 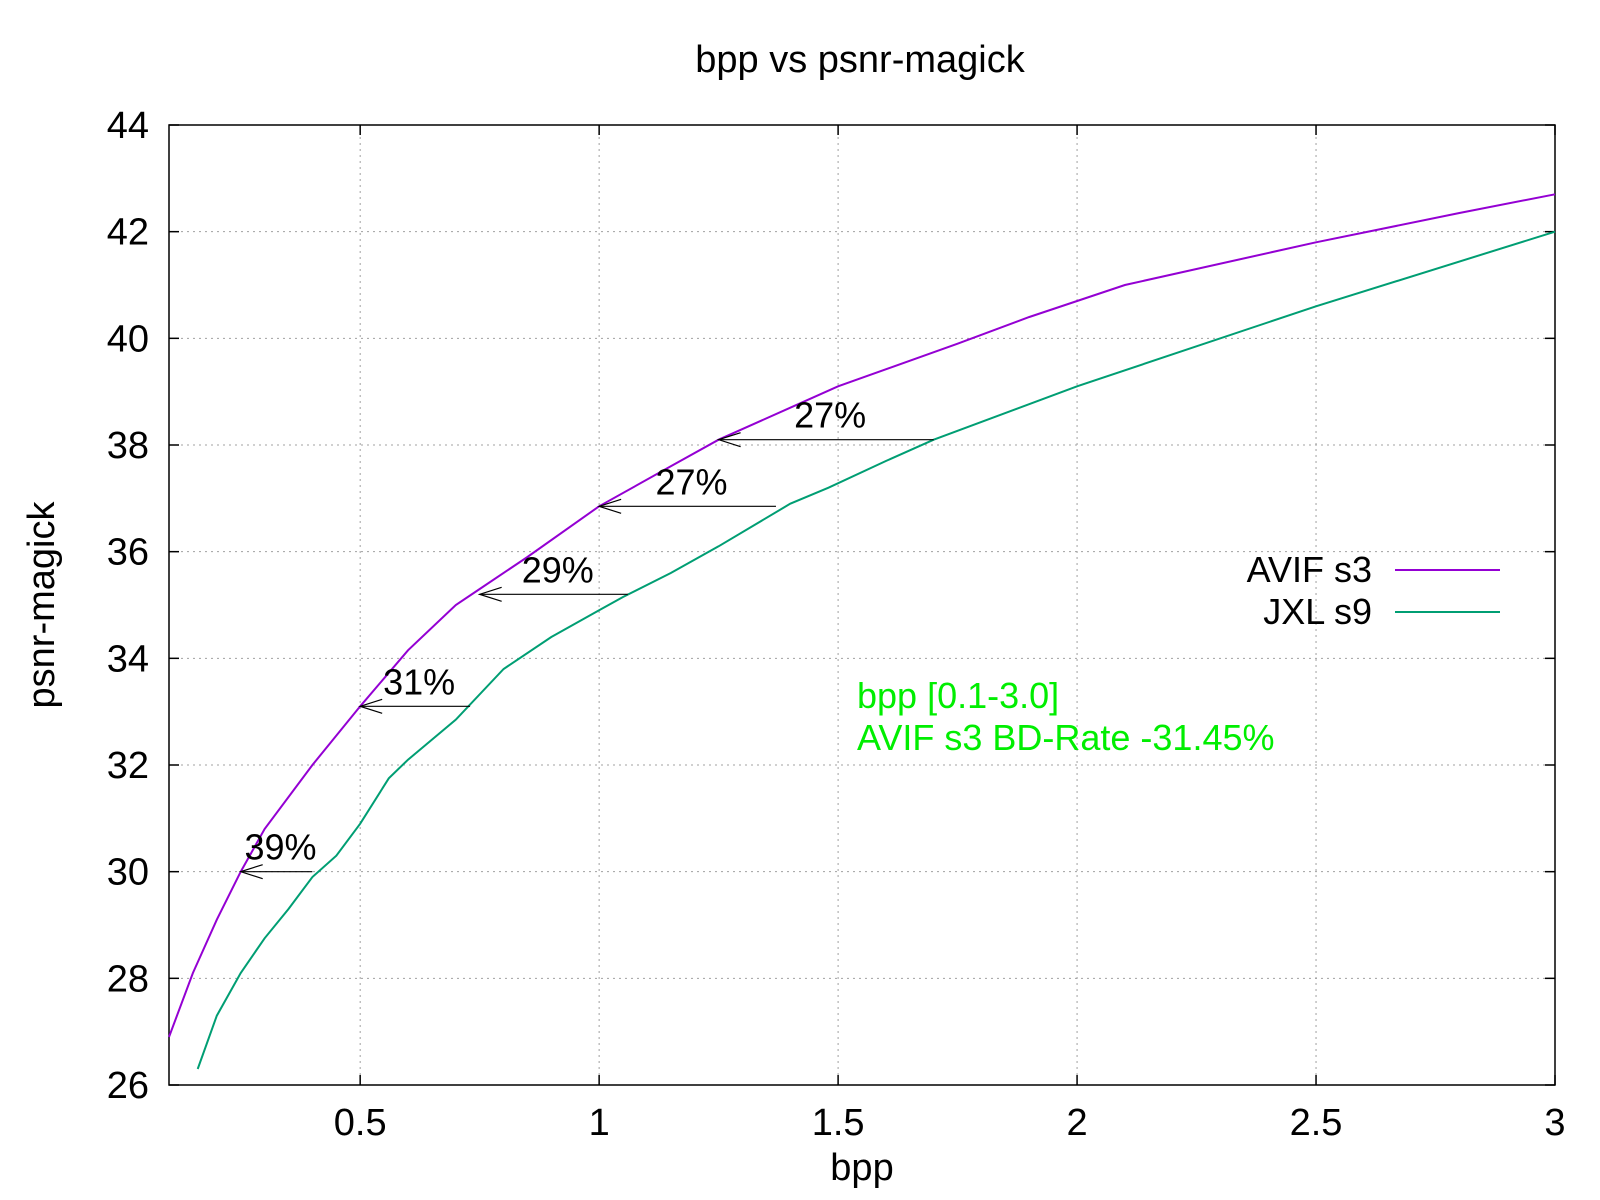 What do you see at coordinates (861, 1168) in the screenshot?
I see `x-axis-label: bpp` at bounding box center [861, 1168].